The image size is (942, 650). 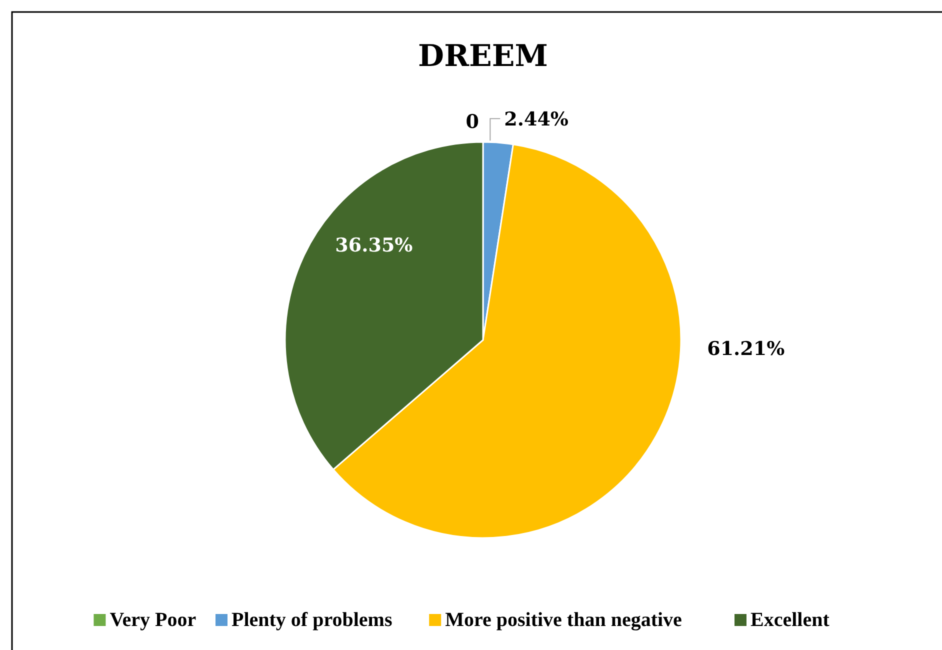 I want to click on legend-label: Very Poor, so click(x=153, y=620).